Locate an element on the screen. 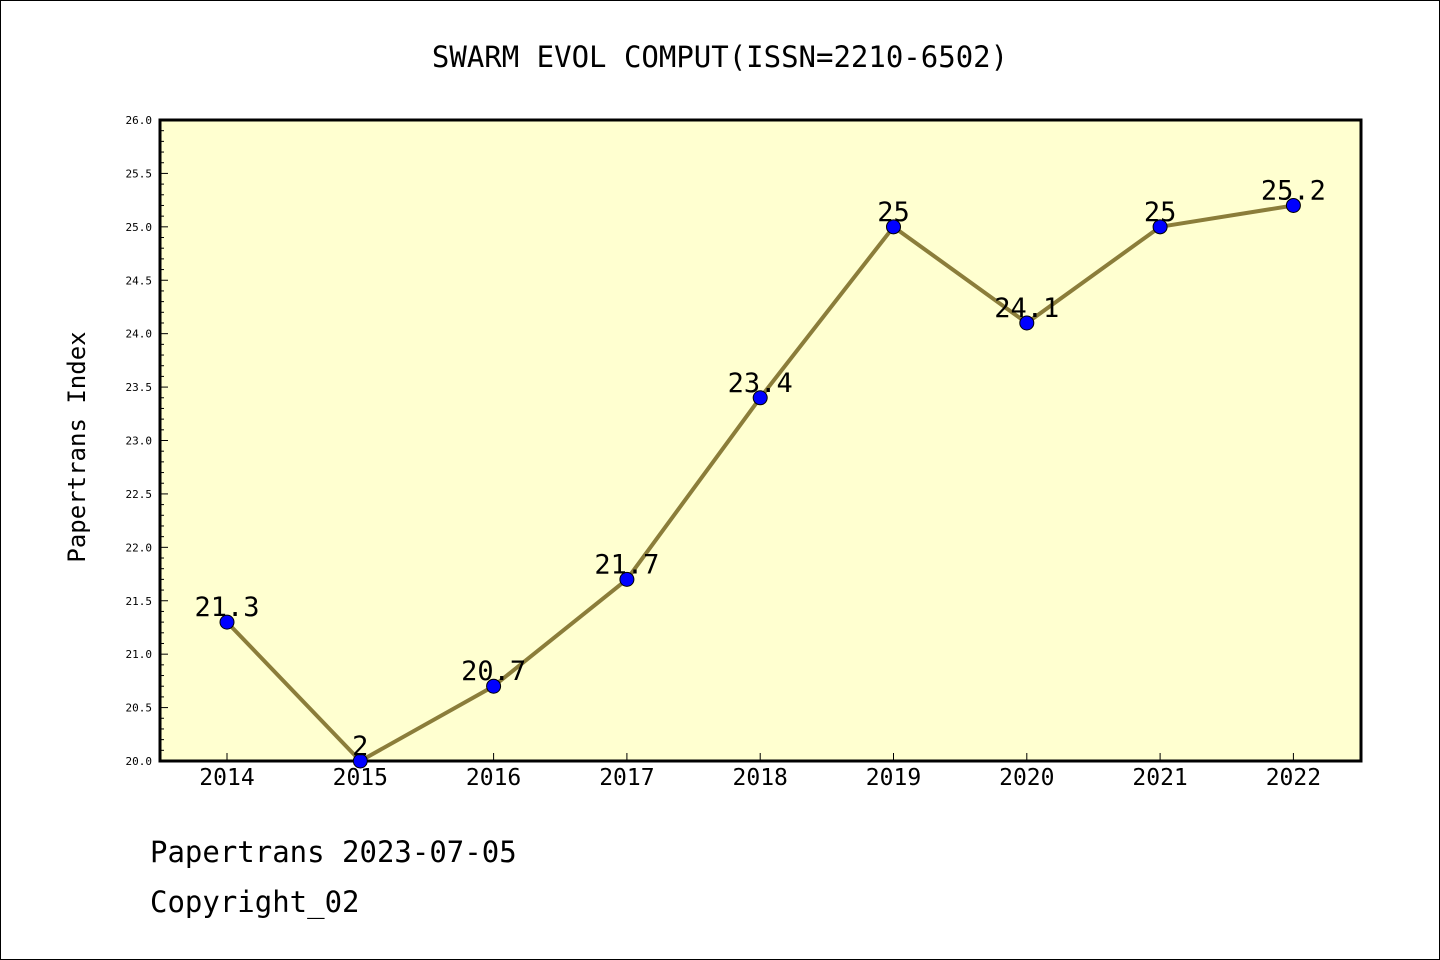  x-axis: 2014 2015 2016 2017 2018 2019 2020 2021 2022 is located at coordinates (760, 772).